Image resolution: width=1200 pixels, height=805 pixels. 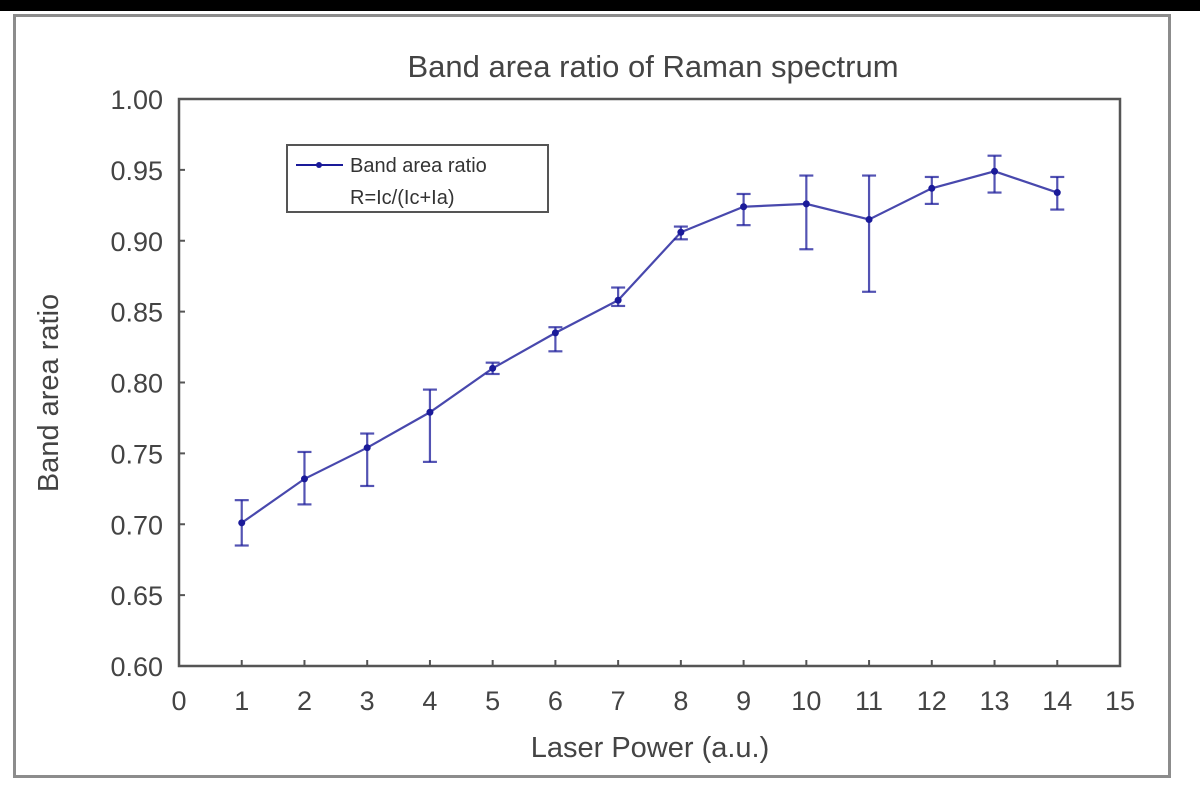 What do you see at coordinates (136, 313) in the screenshot?
I see `y-tick-label: 0.85` at bounding box center [136, 313].